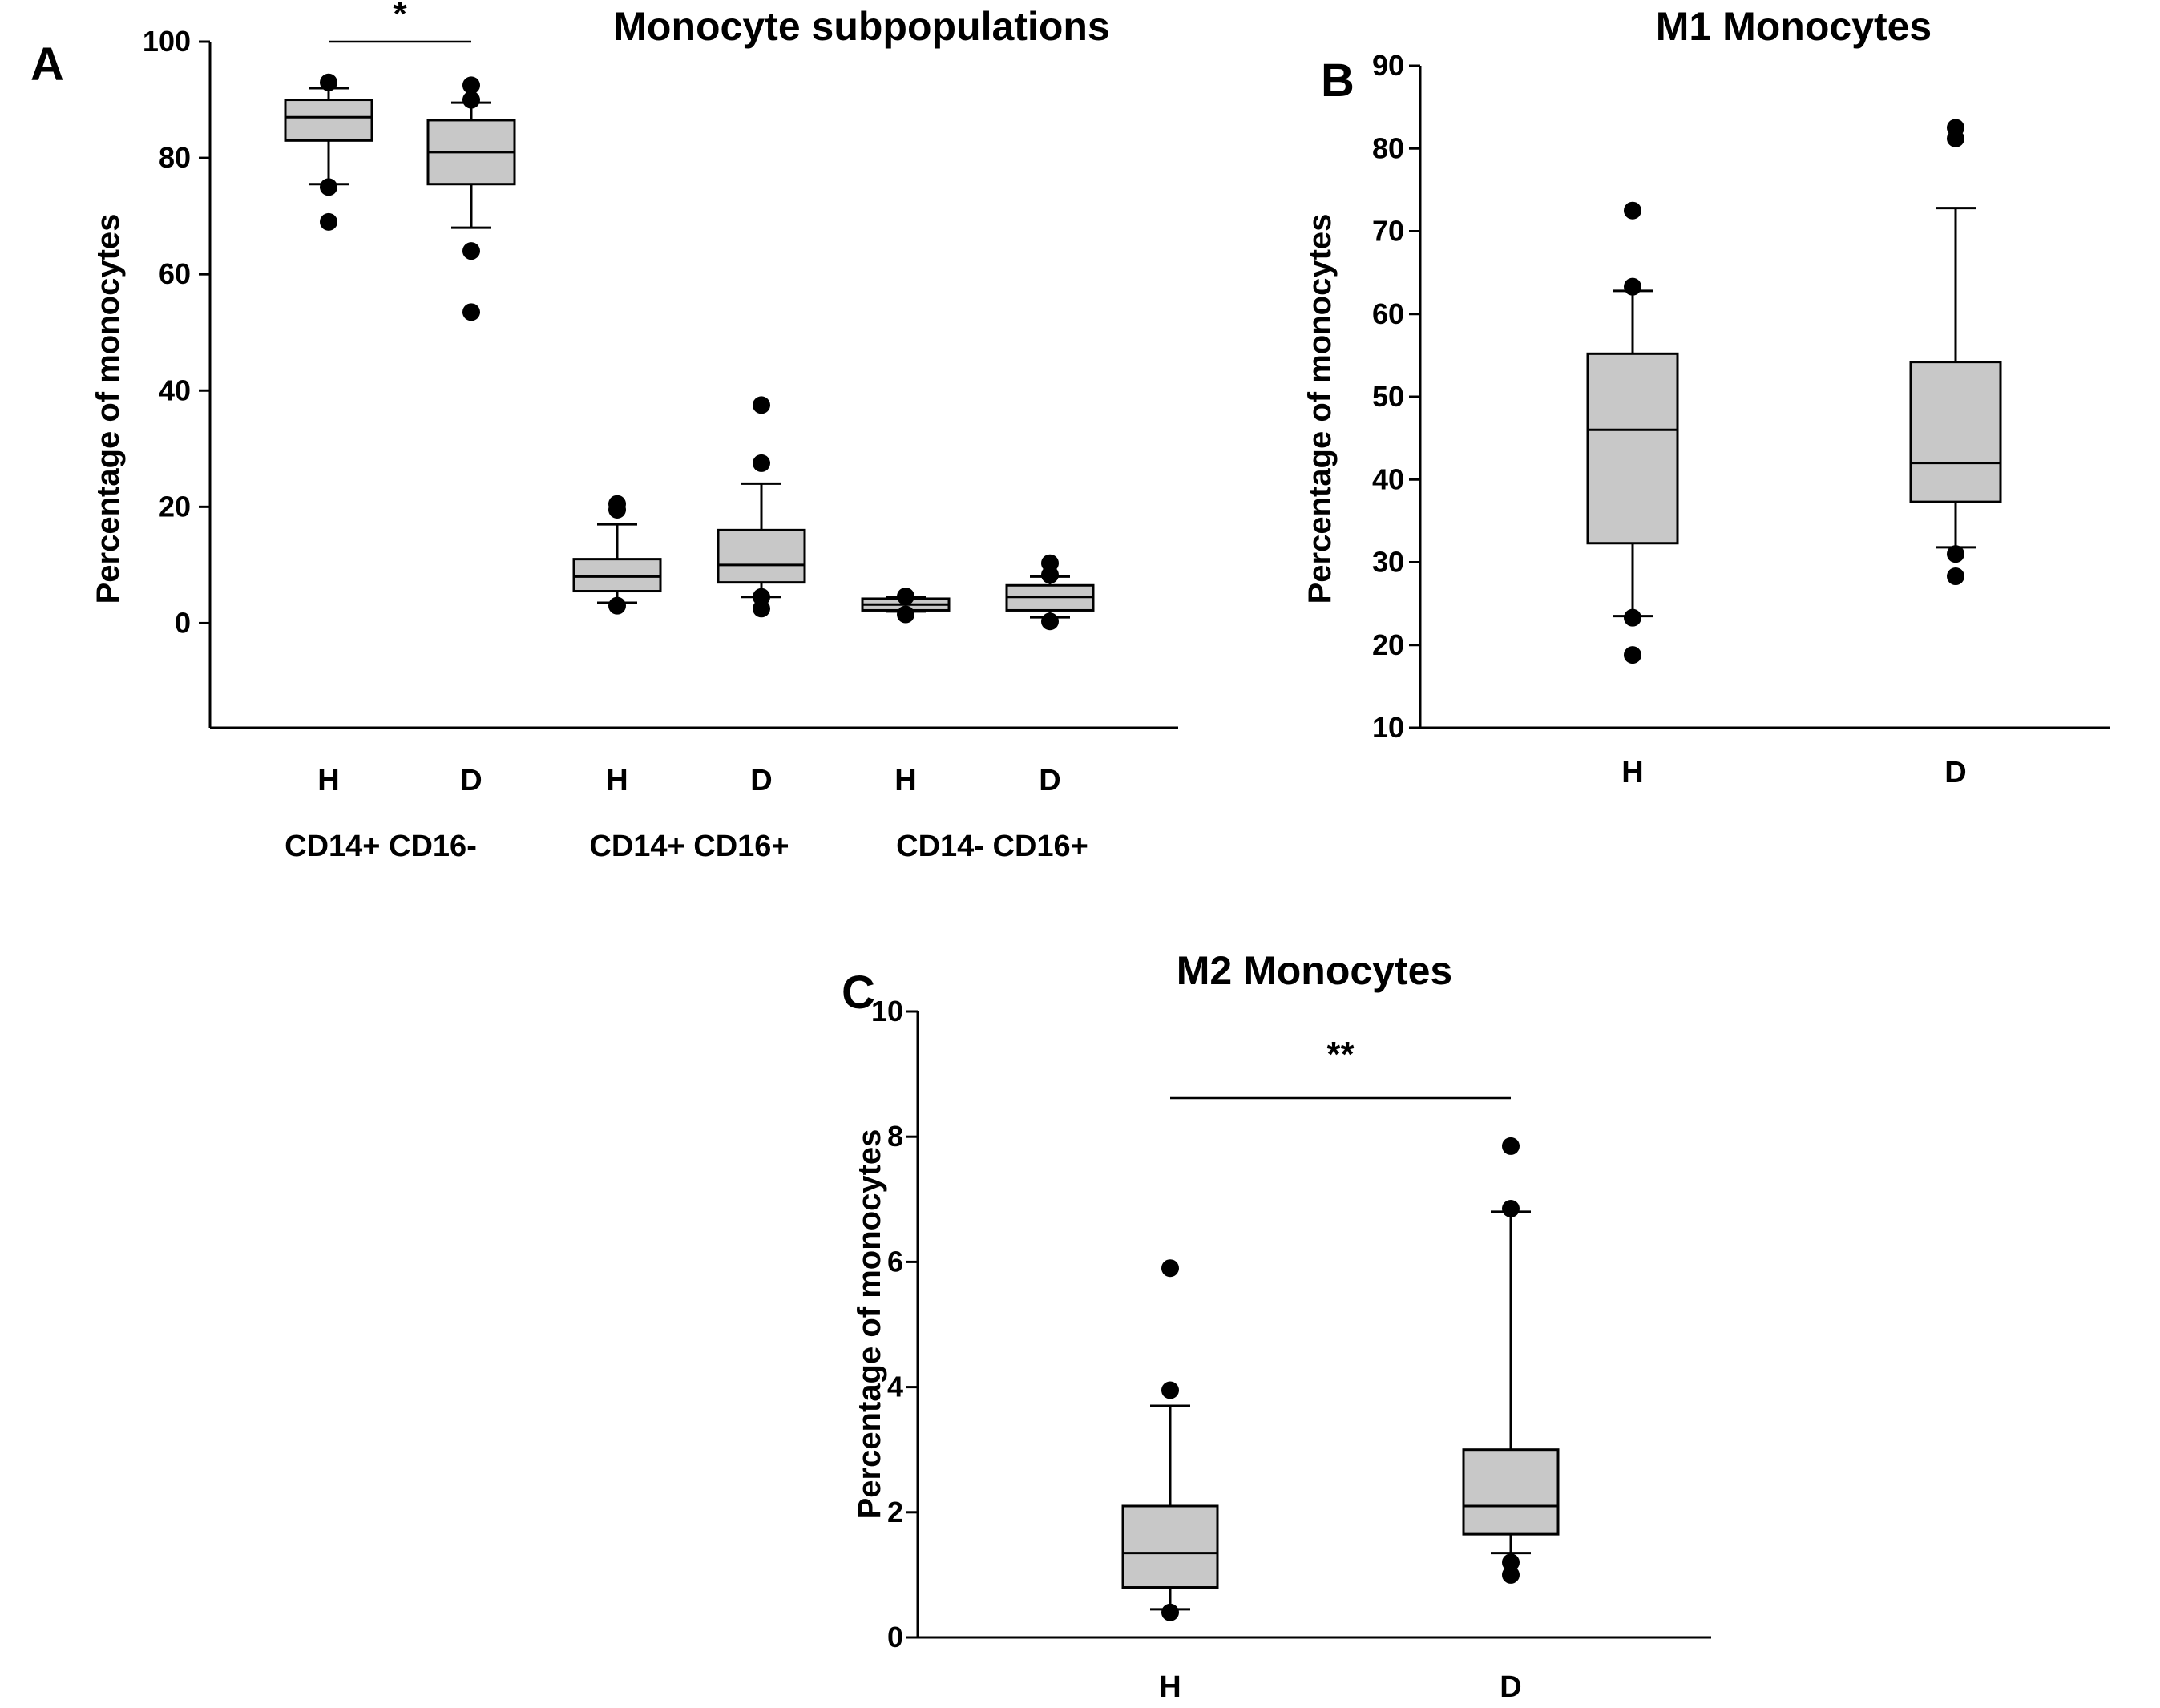 The height and width of the screenshot is (1708, 2160). Describe the element at coordinates (1388, 231) in the screenshot. I see `y-tick-label: 70` at that location.